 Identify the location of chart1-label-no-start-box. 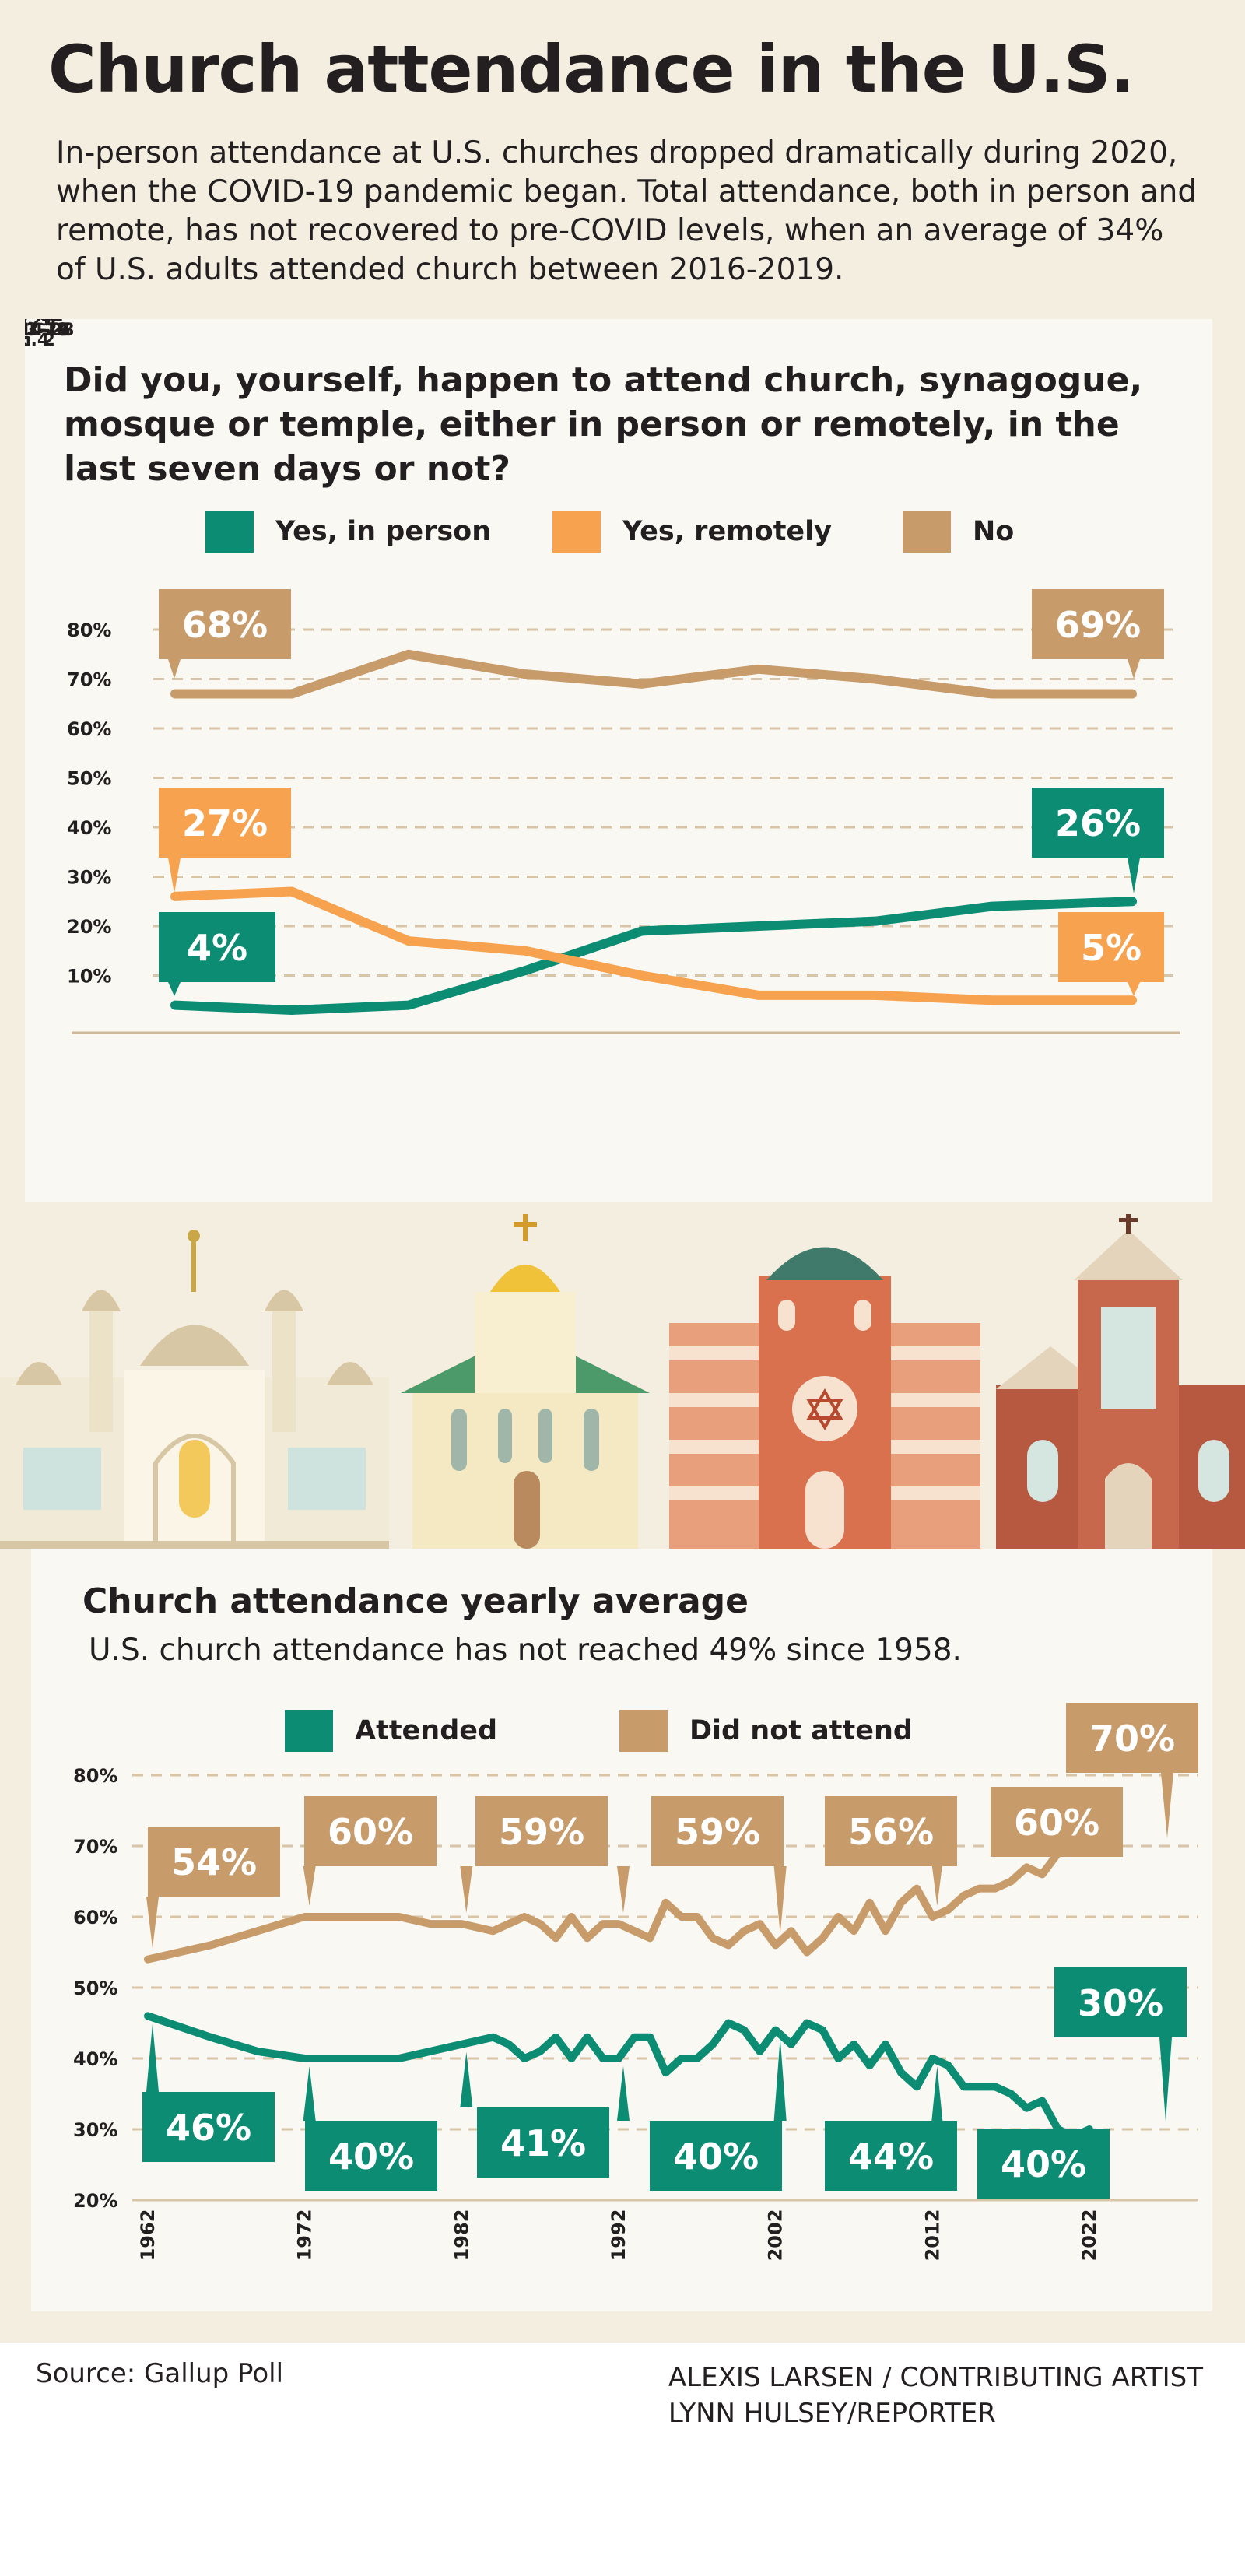
(225, 634).